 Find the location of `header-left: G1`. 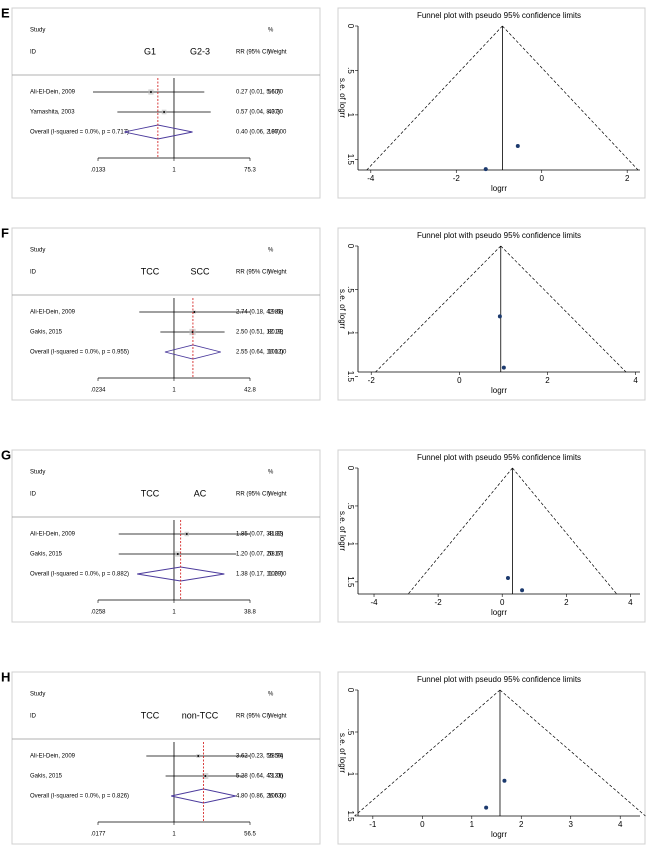

header-left: G1 is located at coordinates (150, 51).